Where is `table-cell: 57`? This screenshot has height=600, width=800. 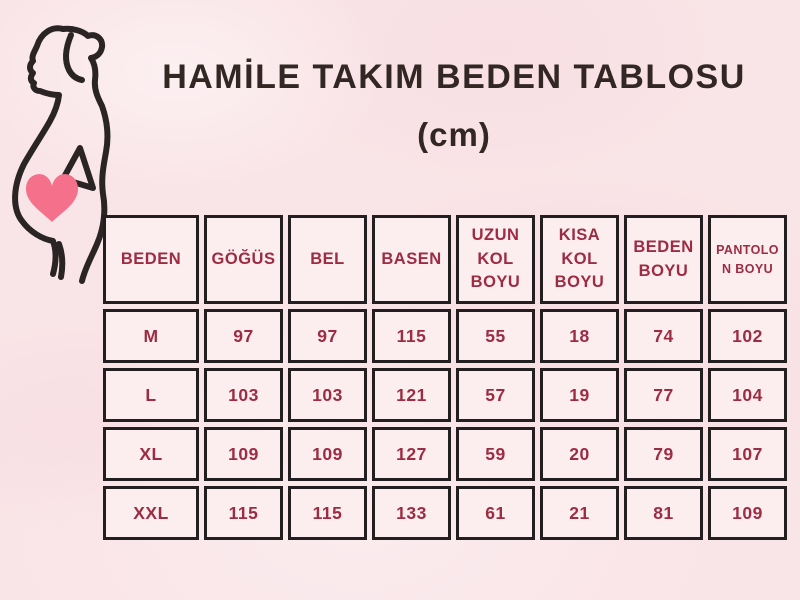 table-cell: 57 is located at coordinates (495, 395).